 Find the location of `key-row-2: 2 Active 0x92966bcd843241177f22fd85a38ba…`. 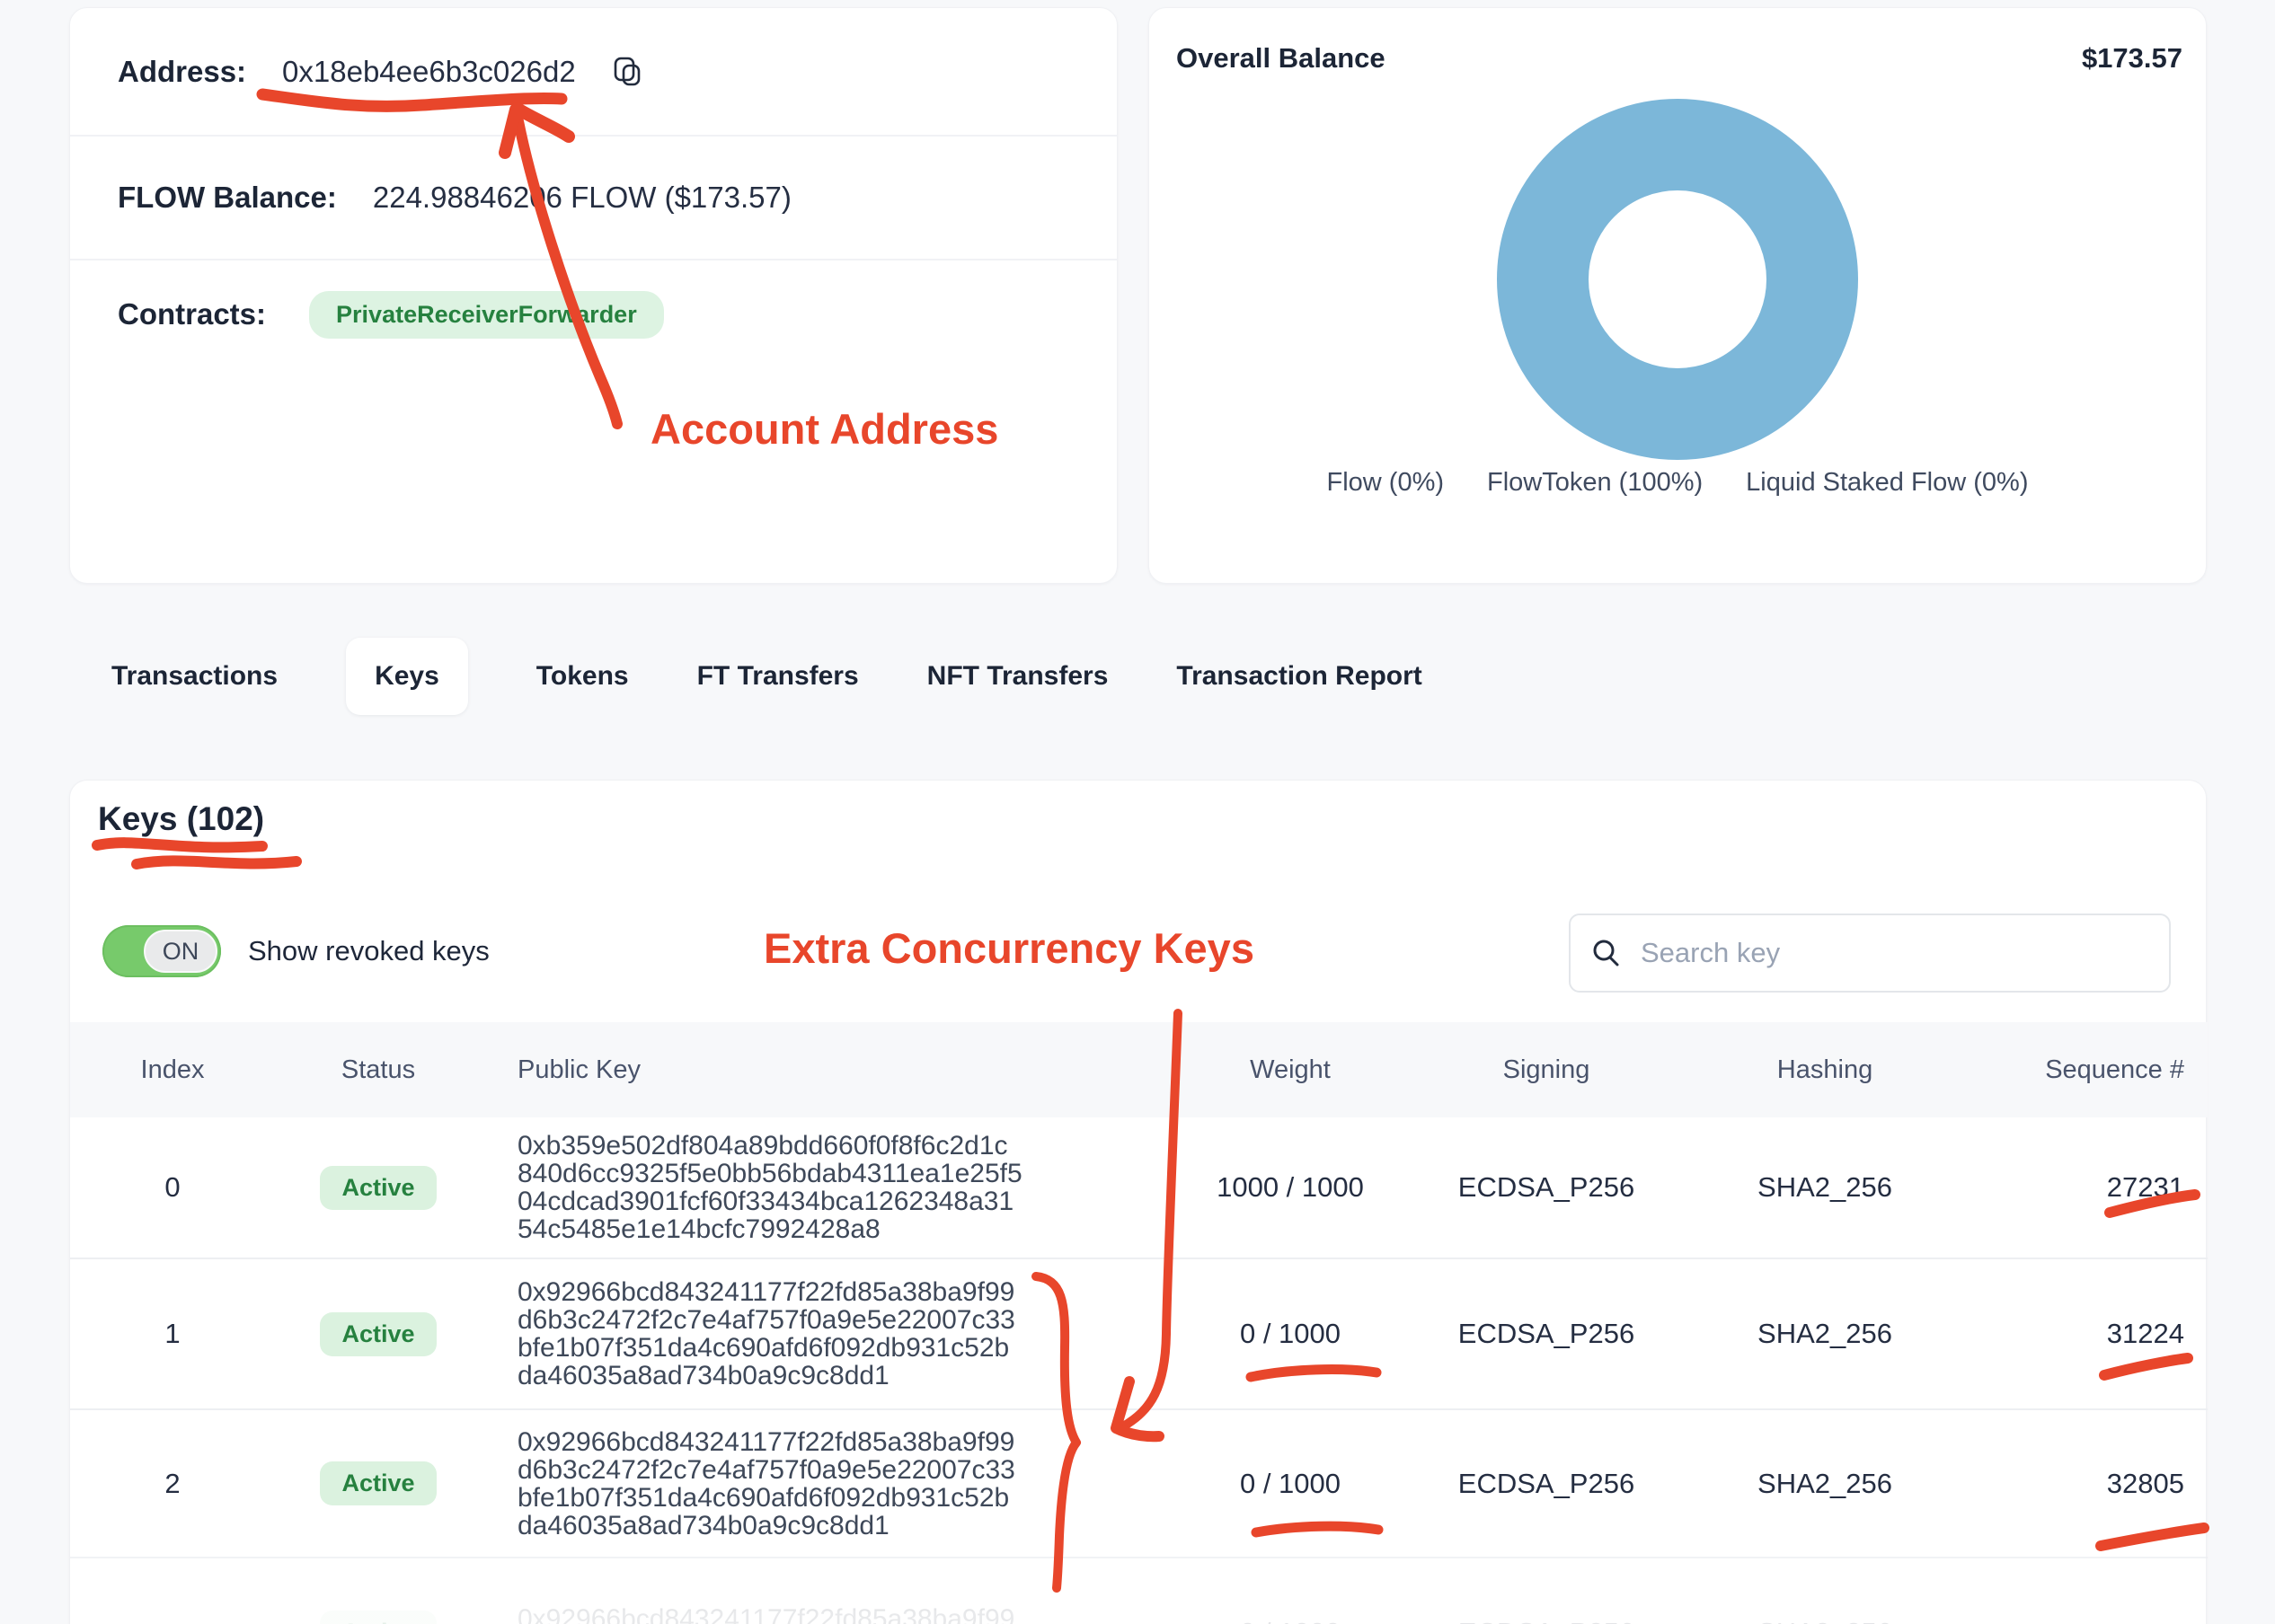

key-row-2: 2 Active 0x92966bcd843241177f22fd85a38ba… is located at coordinates (1139, 1483).